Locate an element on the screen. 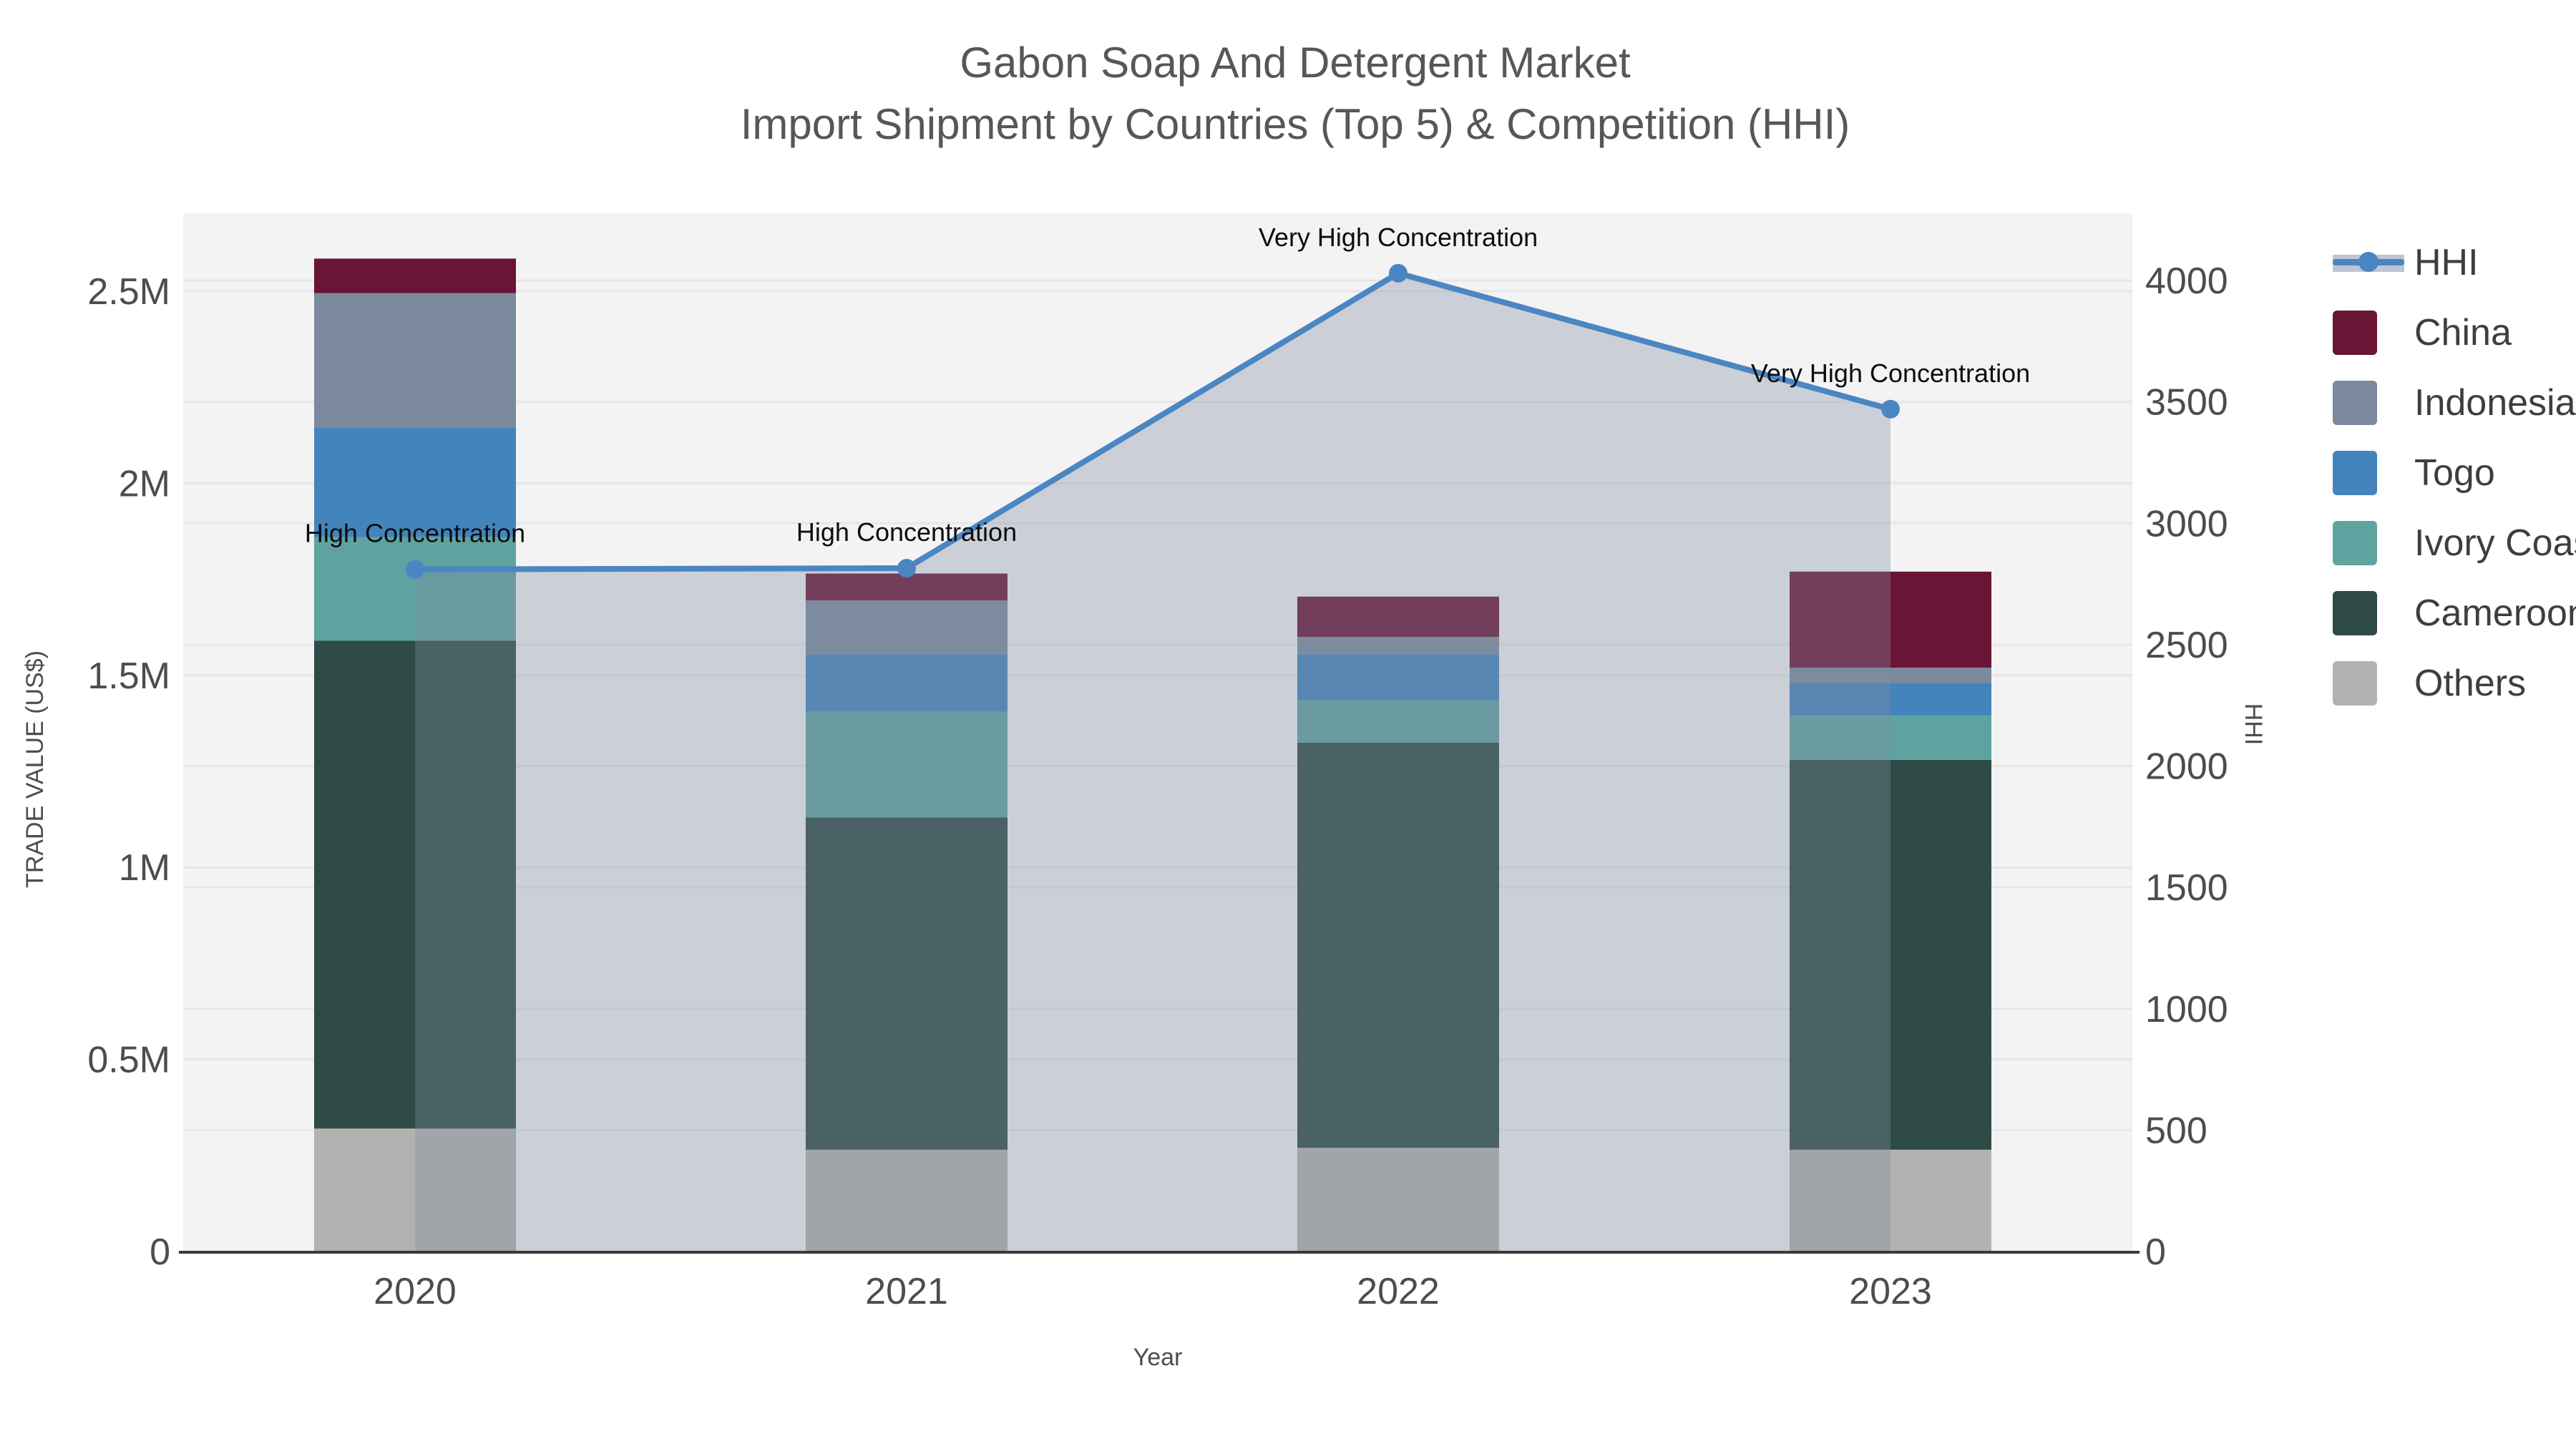  bar-segment-others-2022 is located at coordinates (1398, 1200).